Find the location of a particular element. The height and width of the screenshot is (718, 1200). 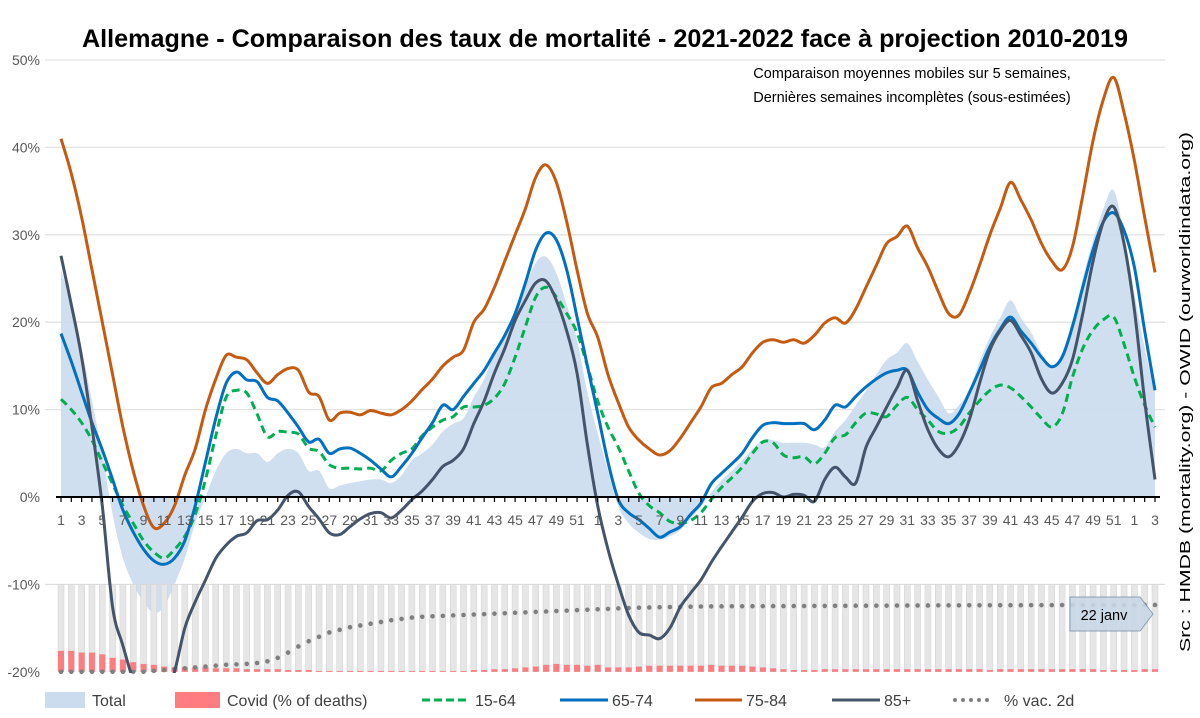

y-tick-label: 10% is located at coordinates (26, 410).